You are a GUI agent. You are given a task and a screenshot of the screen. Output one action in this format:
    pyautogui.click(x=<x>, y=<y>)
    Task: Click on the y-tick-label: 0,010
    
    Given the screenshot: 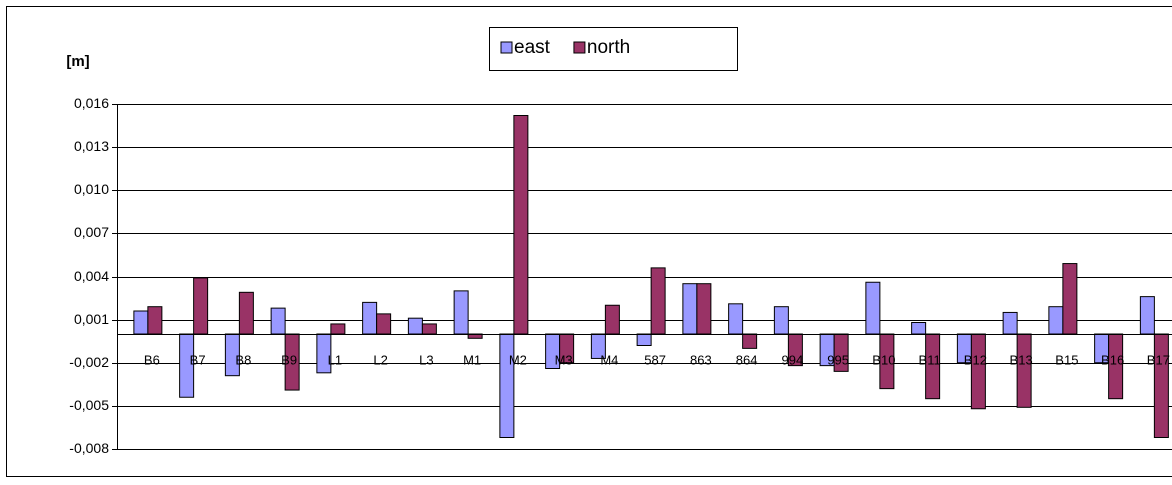 What is the action you would take?
    pyautogui.click(x=91, y=189)
    